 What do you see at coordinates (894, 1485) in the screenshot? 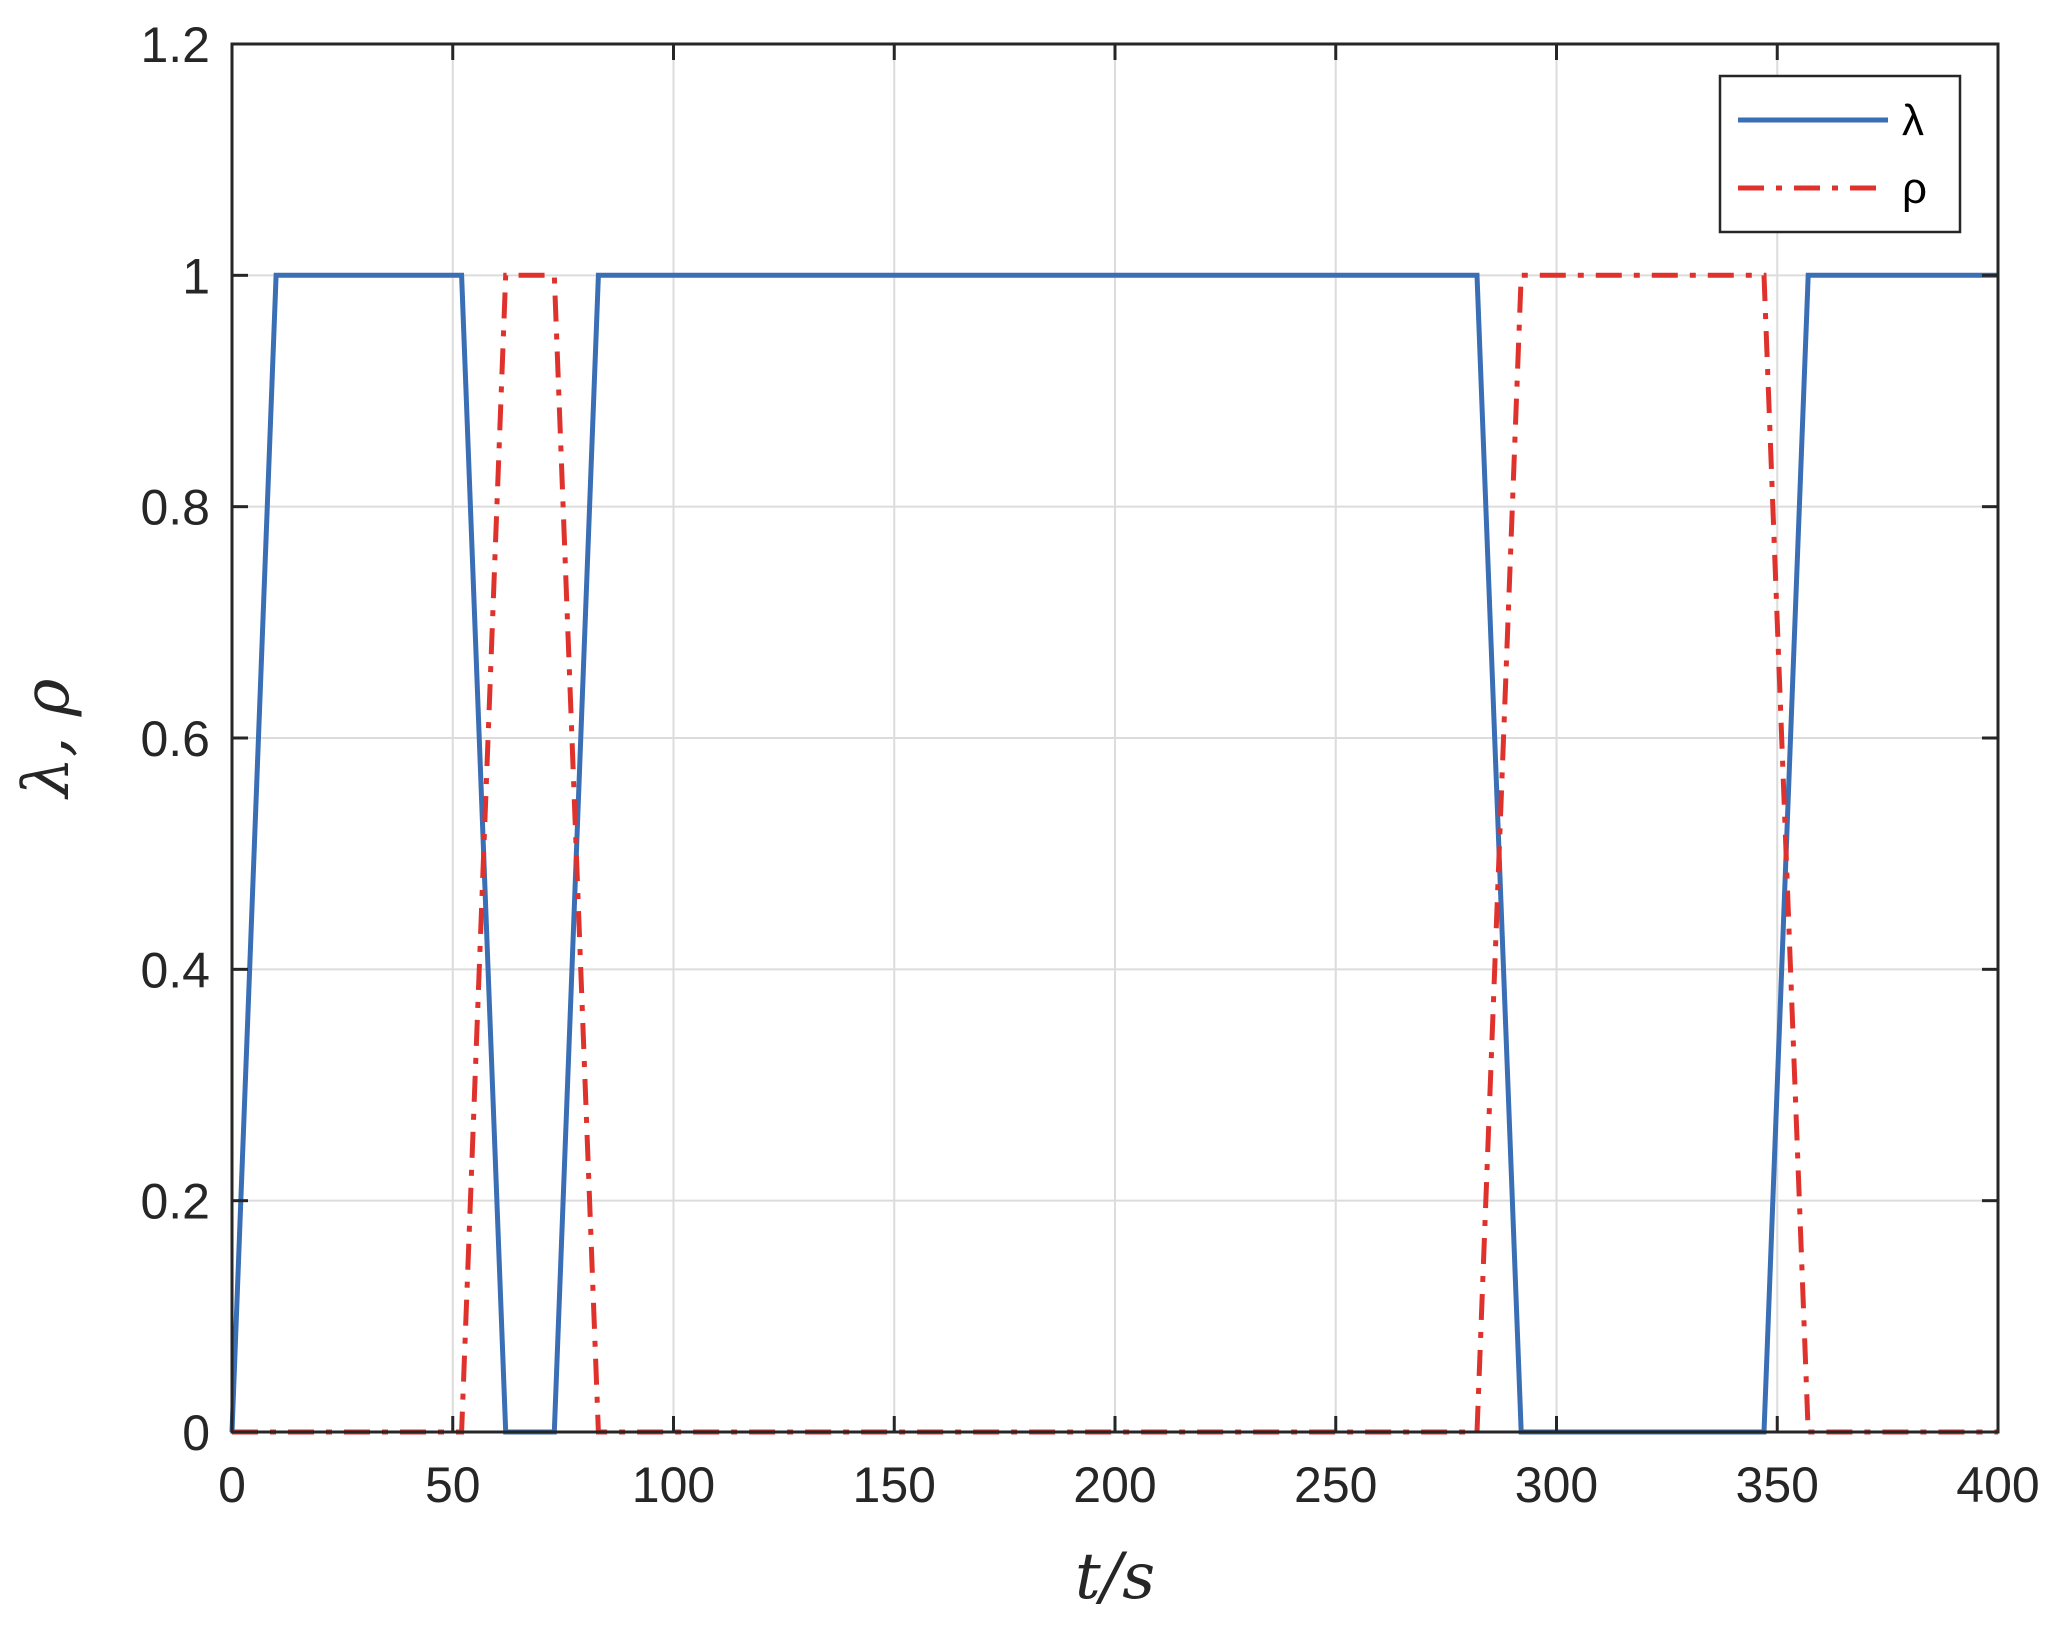
I see `x-tick-label: 150` at bounding box center [894, 1485].